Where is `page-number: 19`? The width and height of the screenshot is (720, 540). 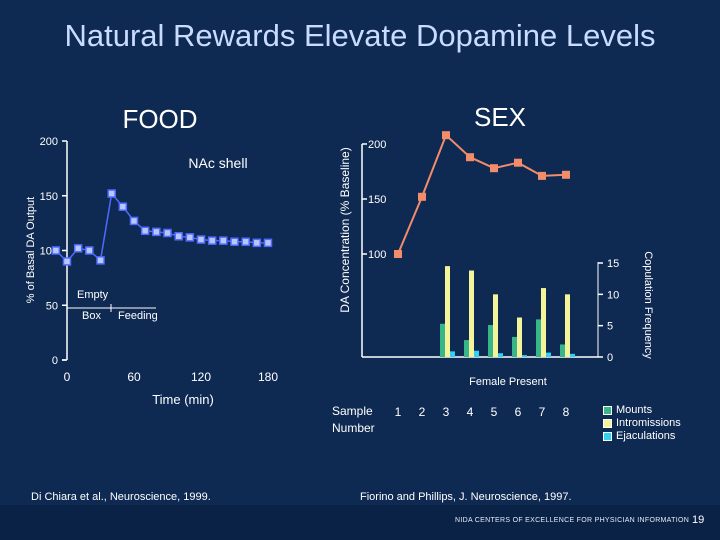 page-number: 19 is located at coordinates (698, 520).